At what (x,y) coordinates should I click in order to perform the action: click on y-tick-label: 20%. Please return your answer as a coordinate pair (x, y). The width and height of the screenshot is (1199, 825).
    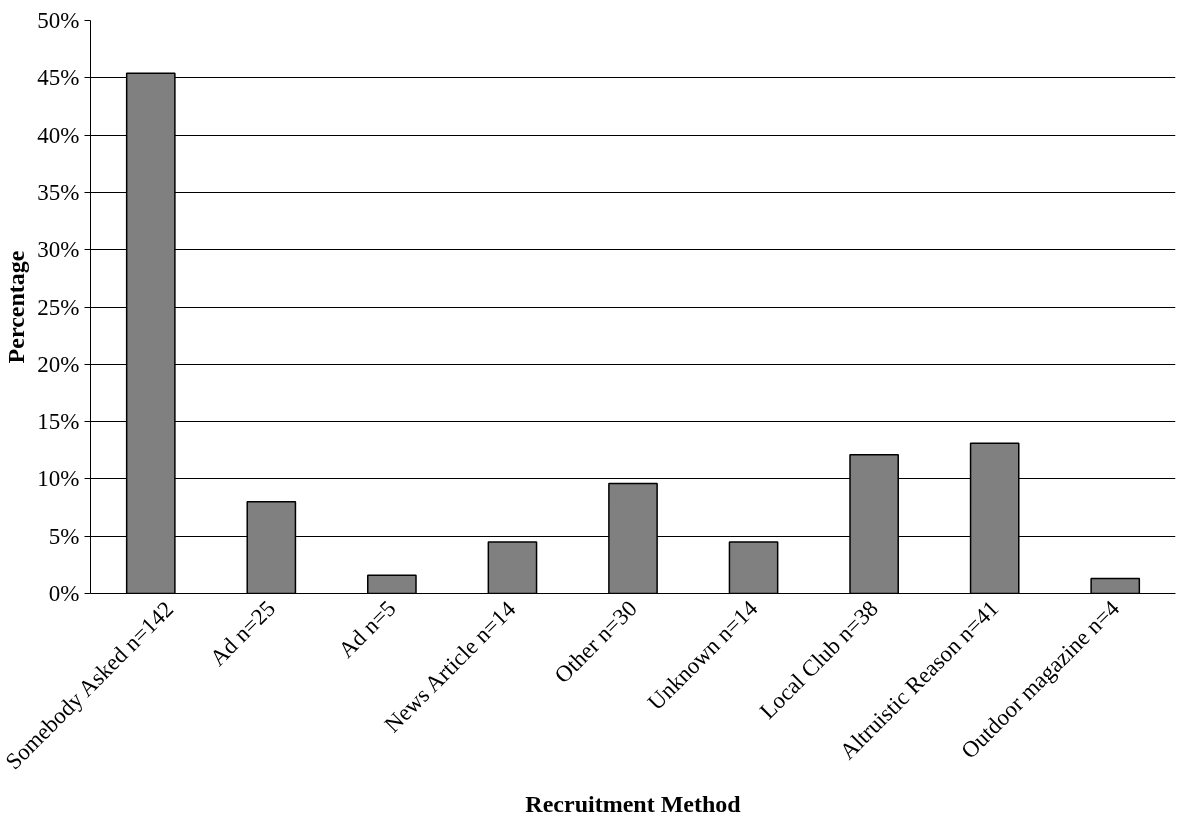
    Looking at the image, I should click on (58, 364).